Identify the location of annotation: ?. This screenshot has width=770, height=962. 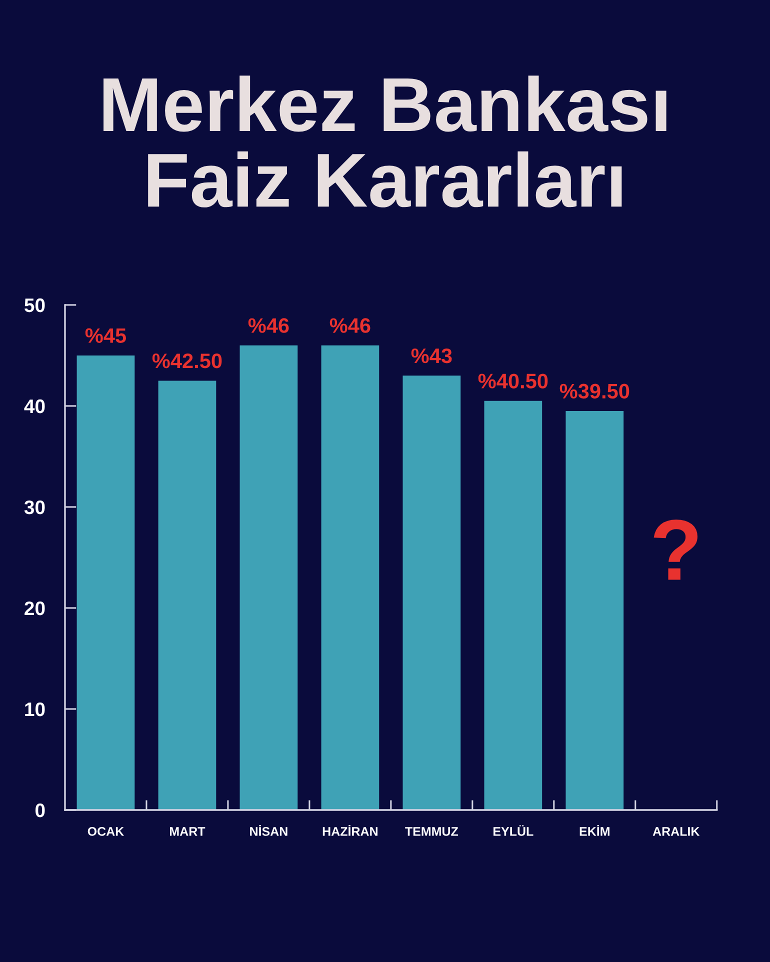
(676, 550).